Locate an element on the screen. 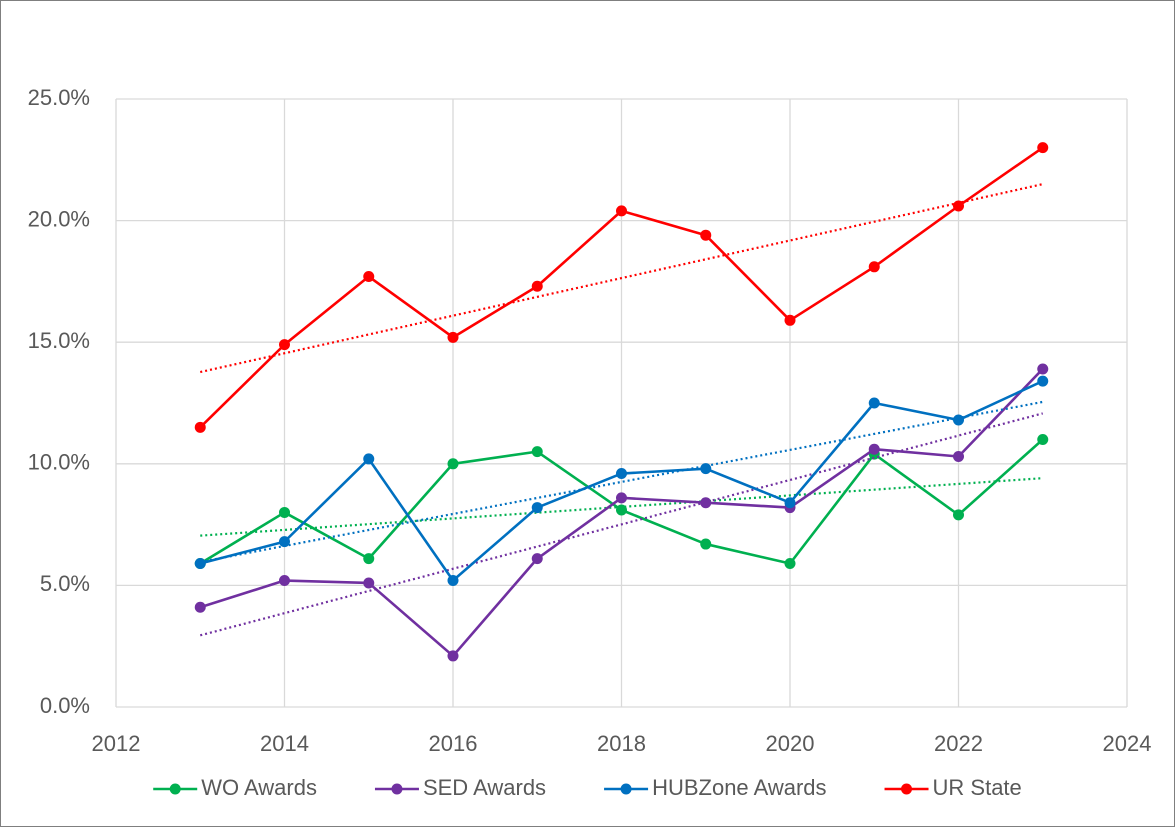  y-tick-label: 15.0% is located at coordinates (59, 340).